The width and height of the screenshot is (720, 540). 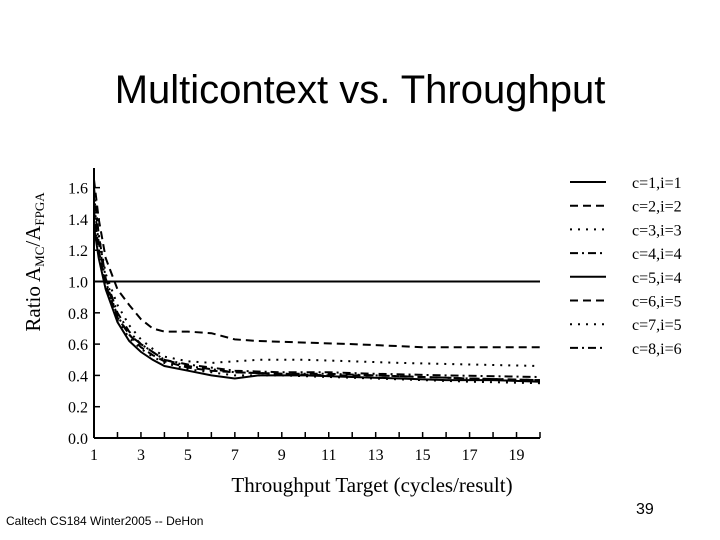 I want to click on y-axis-label: Ratio AMC/AFPGA, so click(x=34, y=262).